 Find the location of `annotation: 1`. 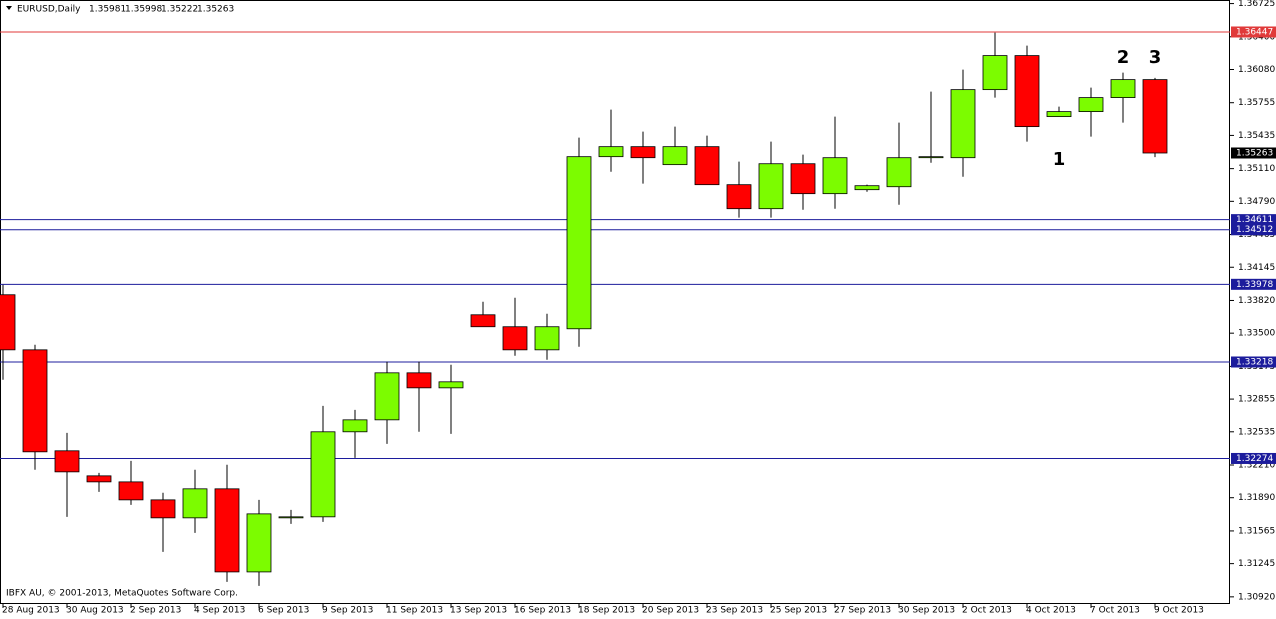

annotation: 1 is located at coordinates (1059, 159).